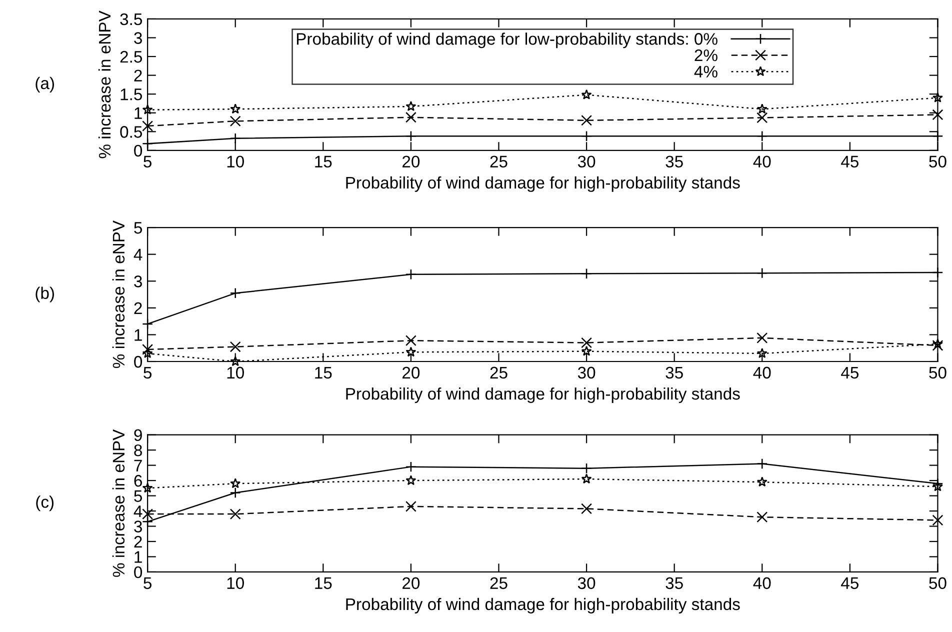  What do you see at coordinates (131, 56) in the screenshot?
I see `y-tick-label: 2.5` at bounding box center [131, 56].